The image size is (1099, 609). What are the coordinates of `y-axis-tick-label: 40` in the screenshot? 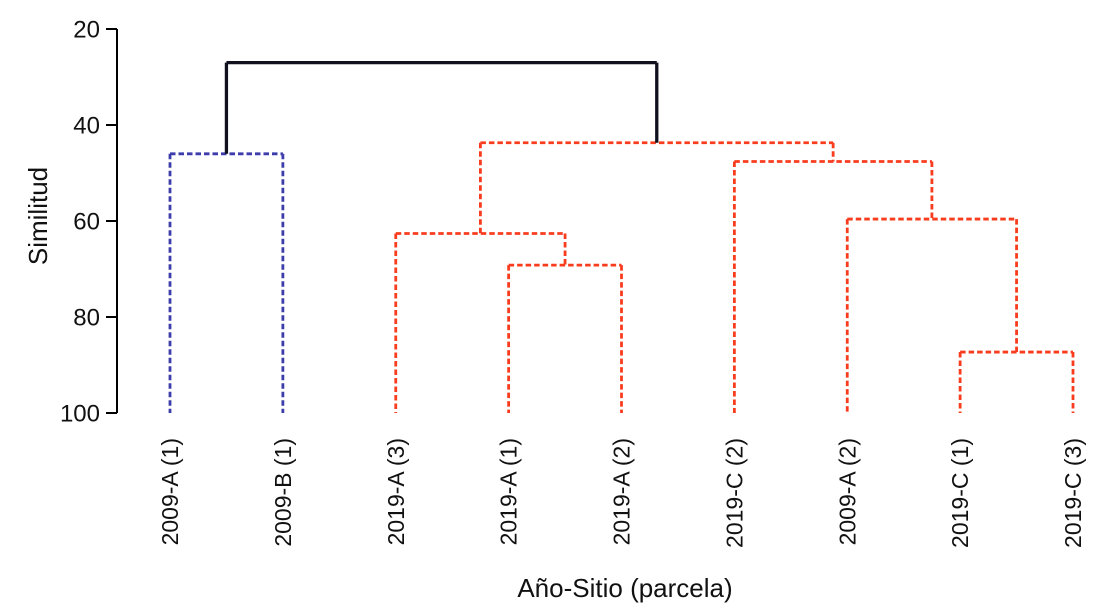 It's located at (86, 126).